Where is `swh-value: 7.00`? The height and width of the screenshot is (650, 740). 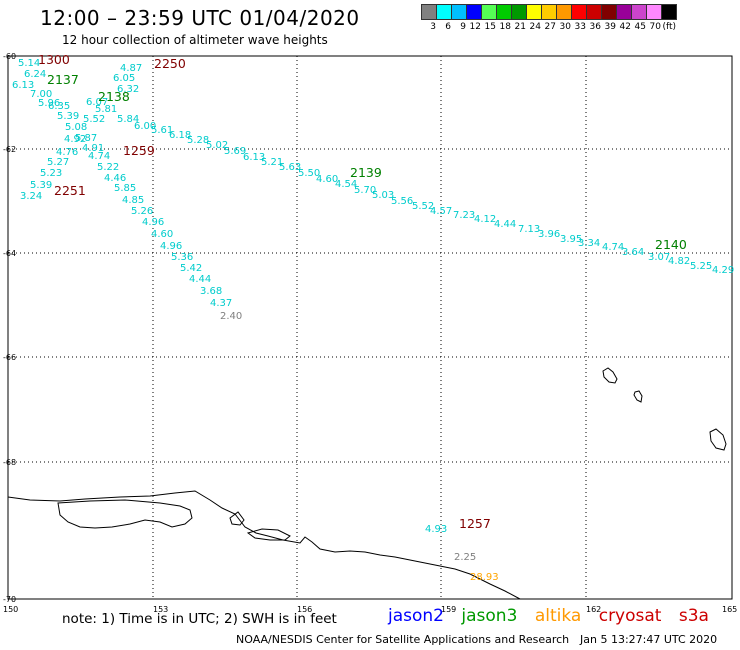 swh-value: 7.00 is located at coordinates (41, 94).